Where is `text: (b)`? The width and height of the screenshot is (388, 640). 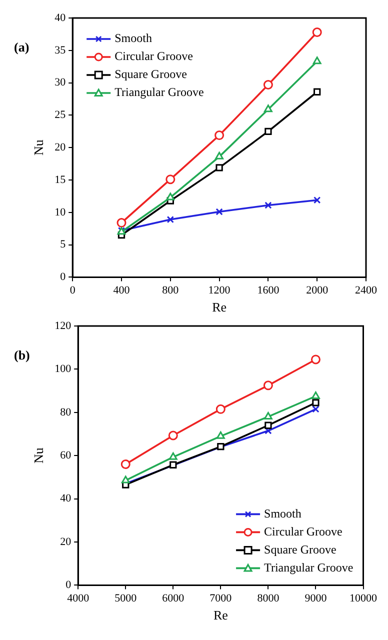
text: (b) is located at coordinates (22, 354).